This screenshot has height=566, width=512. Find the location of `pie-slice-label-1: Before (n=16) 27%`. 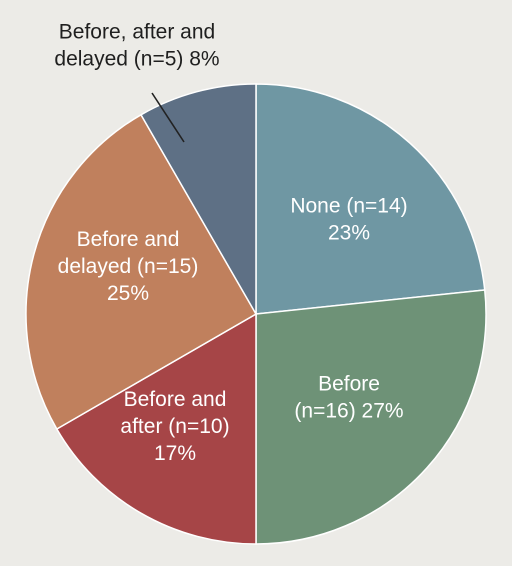

pie-slice-label-1: Before (n=16) 27% is located at coordinates (348, 398).